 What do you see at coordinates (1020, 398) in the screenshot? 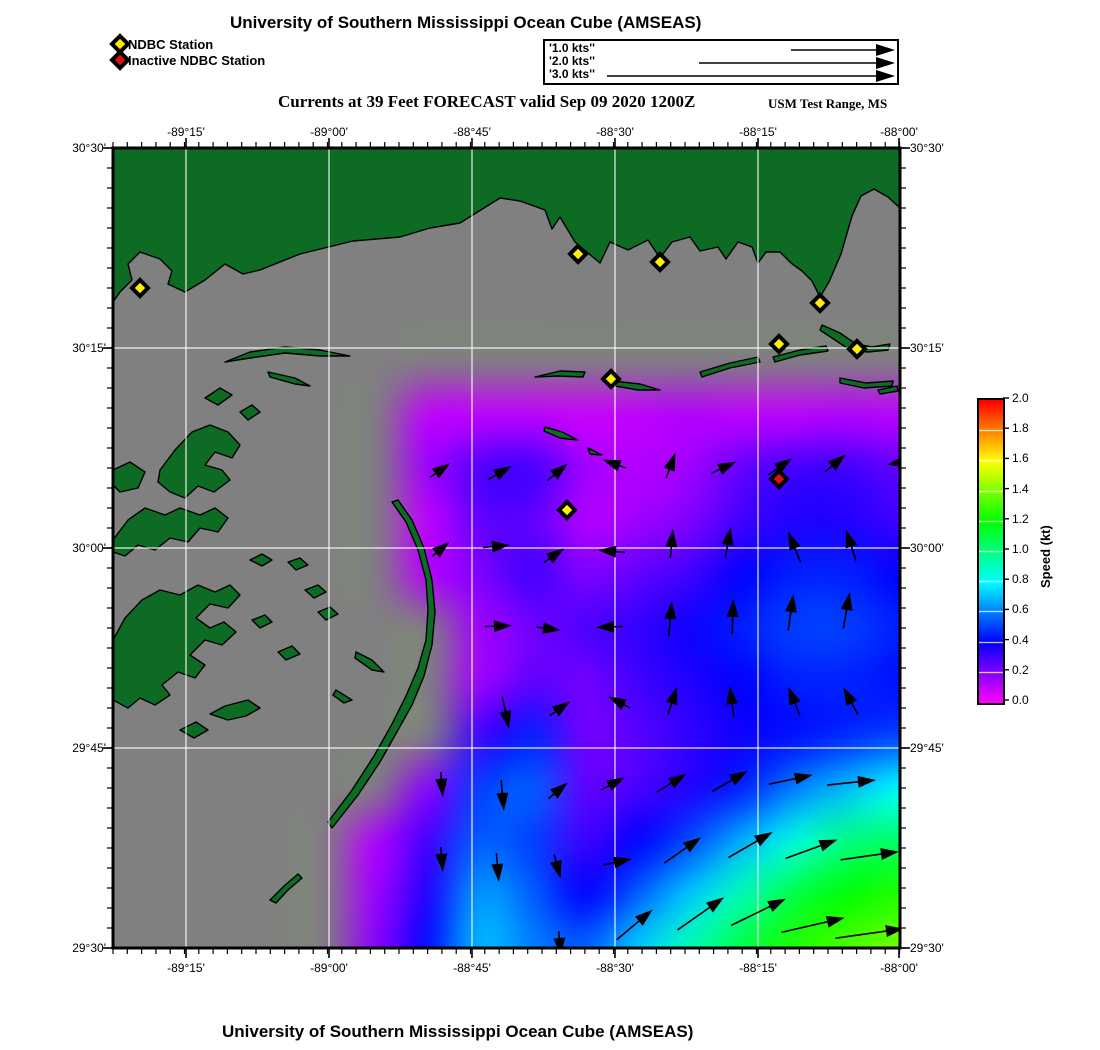
I see `colorbar-tick-label: 2.0` at bounding box center [1020, 398].